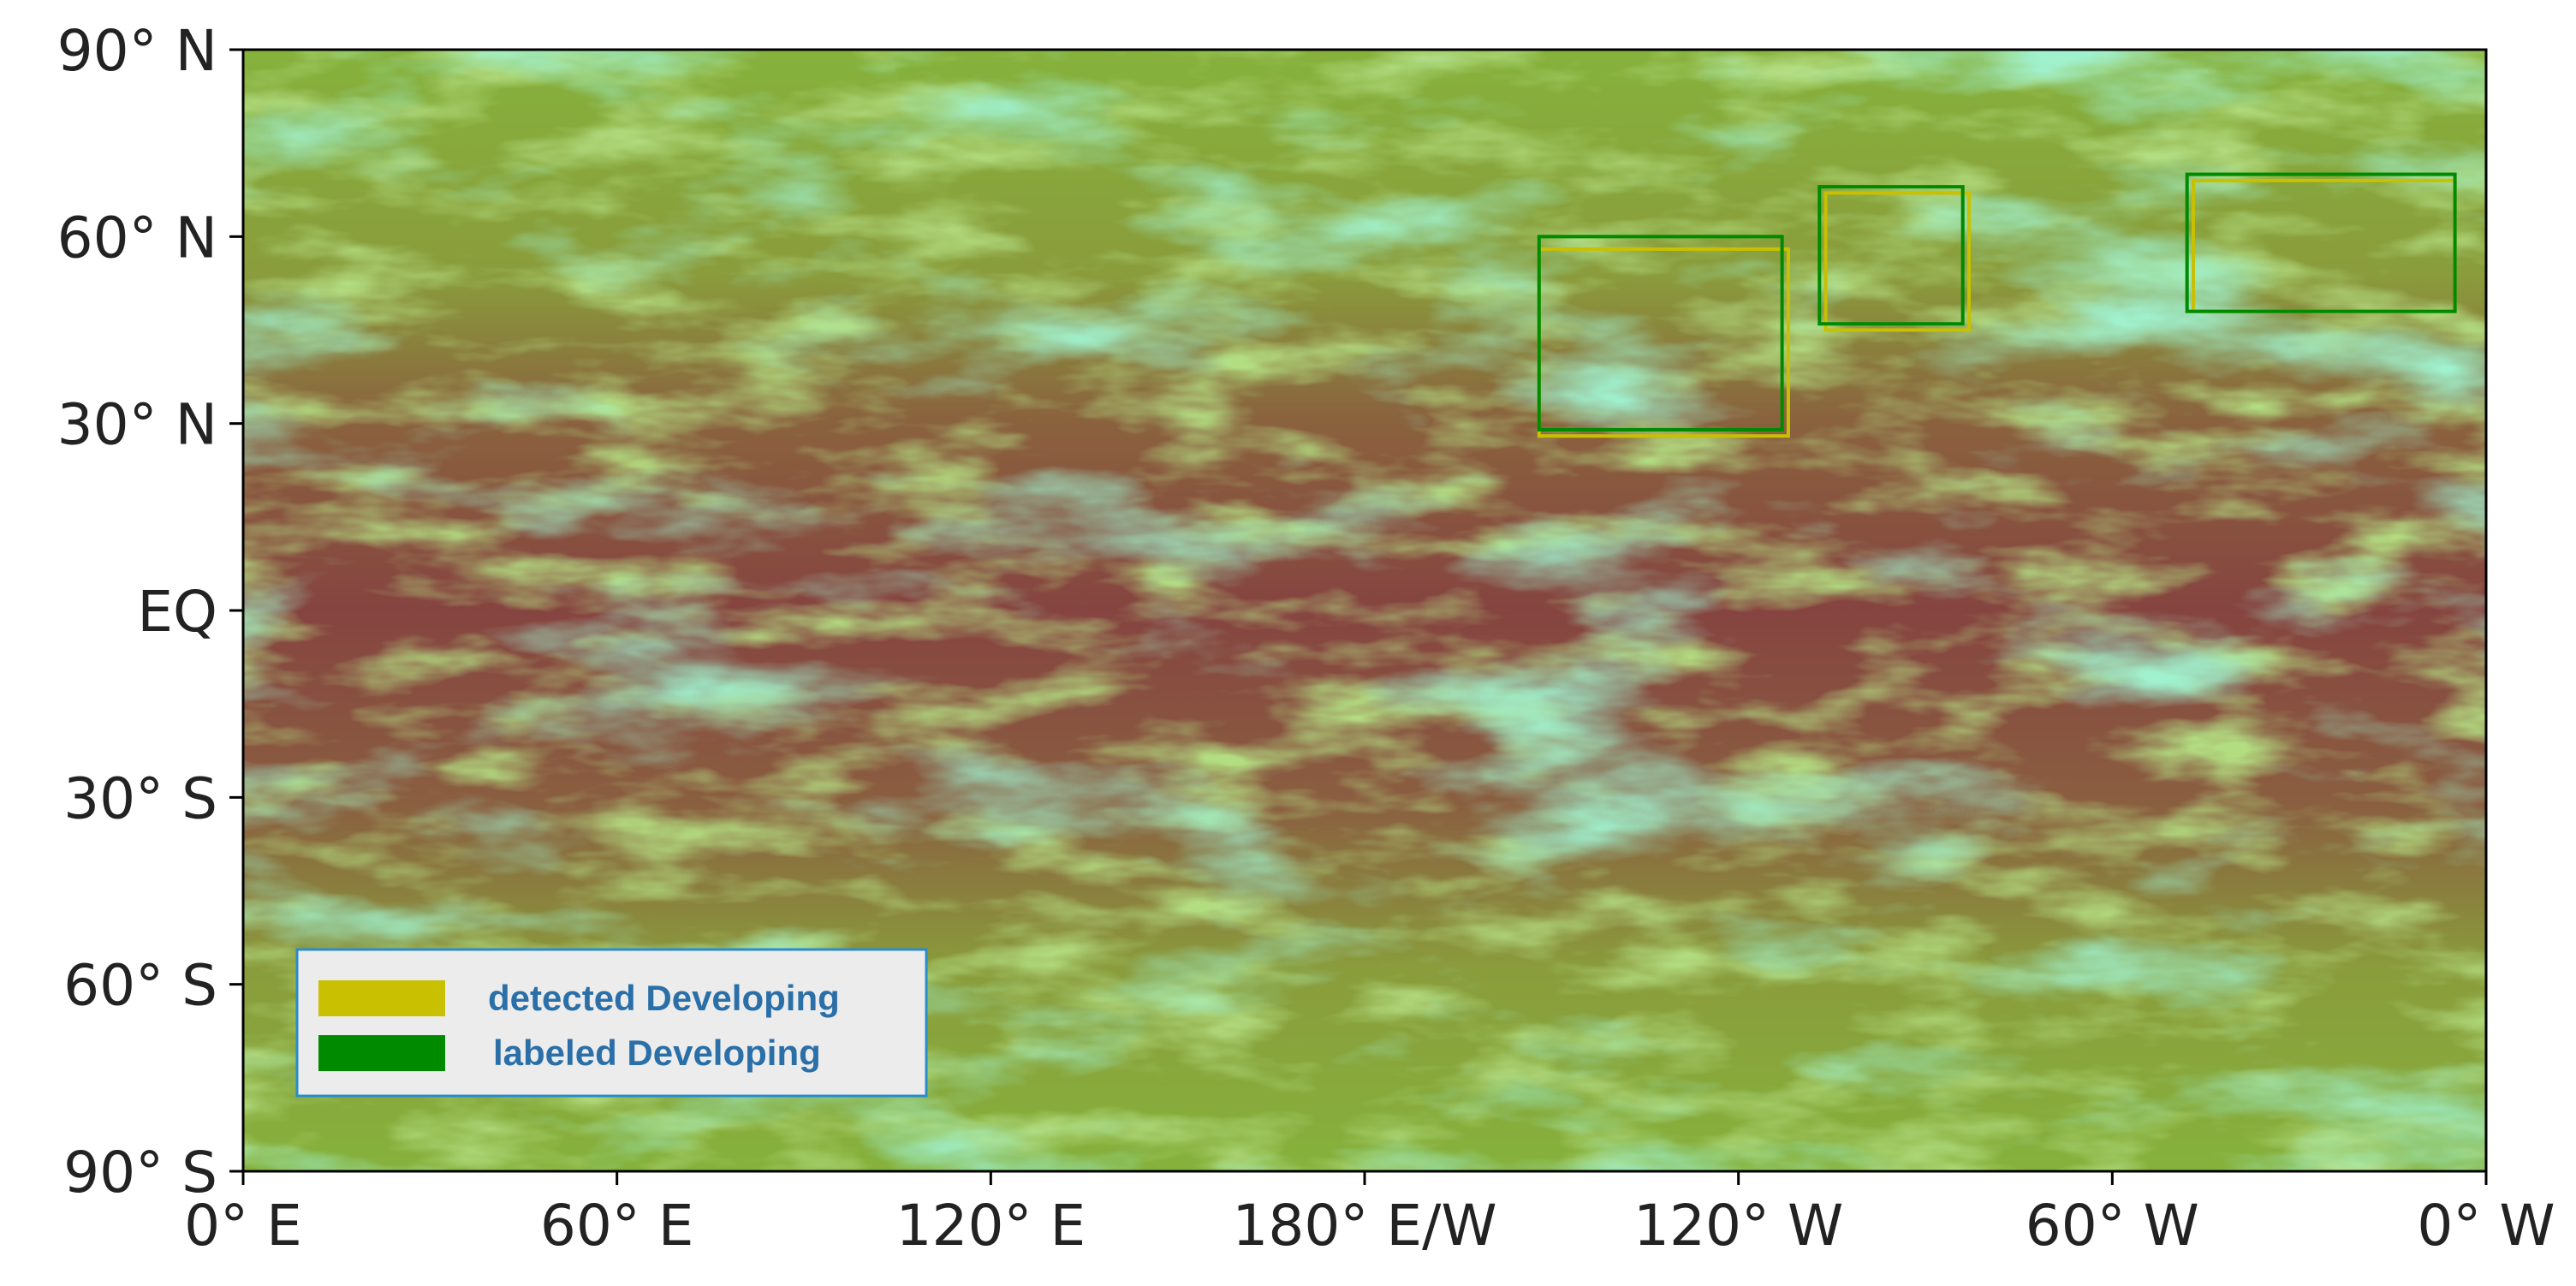 Image resolution: width=2576 pixels, height=1286 pixels. What do you see at coordinates (1997, 305) in the screenshot?
I see `boxes` at bounding box center [1997, 305].